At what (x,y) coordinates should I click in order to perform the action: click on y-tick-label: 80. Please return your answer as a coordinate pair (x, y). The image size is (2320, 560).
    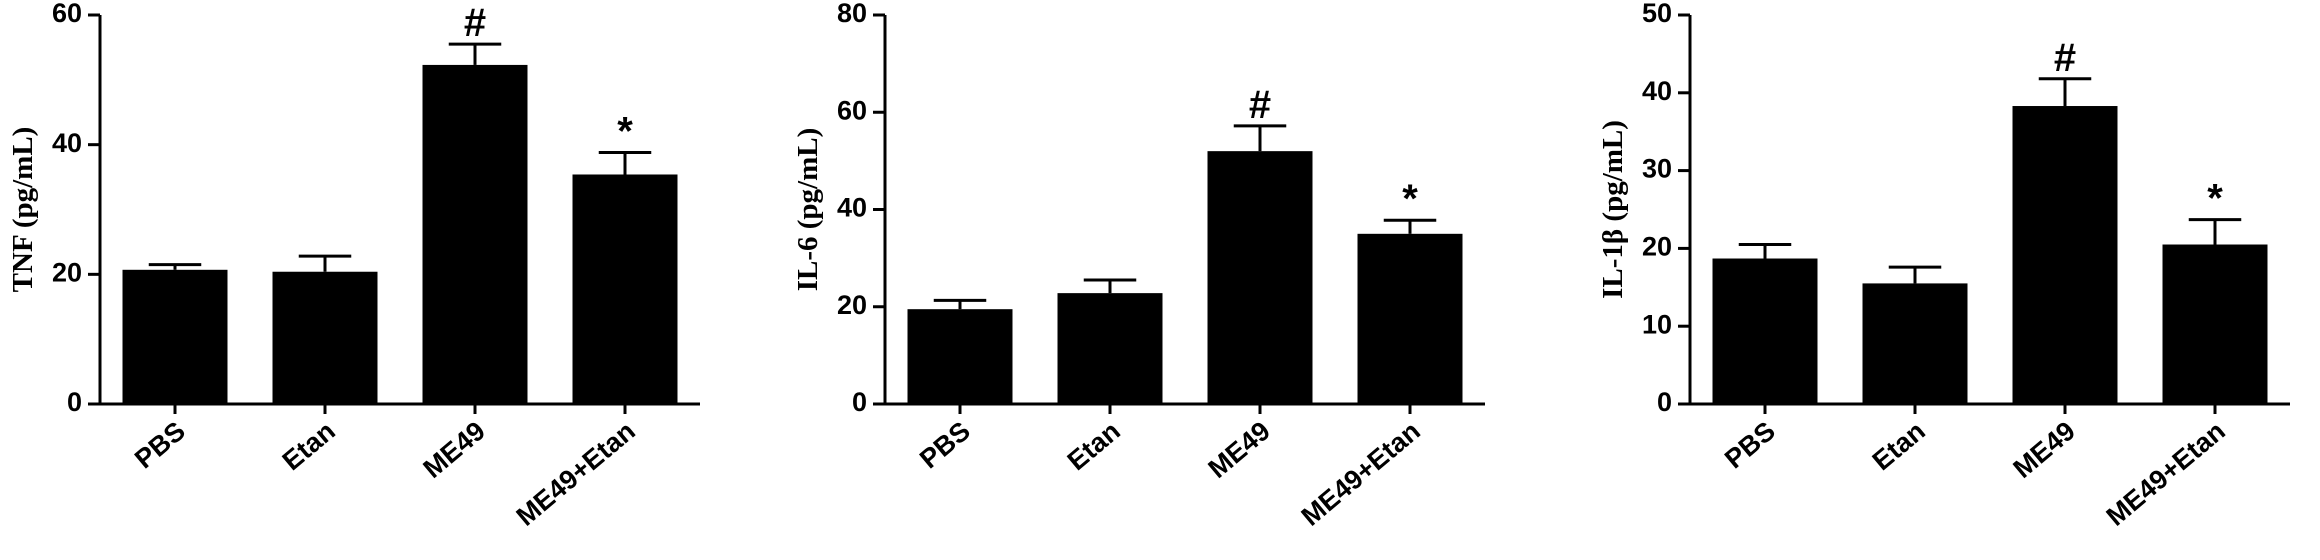
    Looking at the image, I should click on (852, 14).